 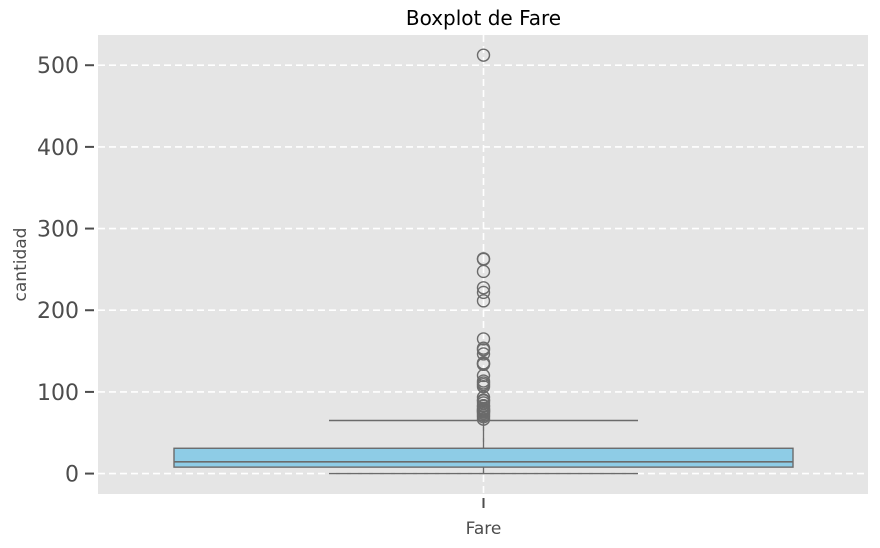 What do you see at coordinates (72, 475) in the screenshot?
I see `y-tick-label: 0` at bounding box center [72, 475].